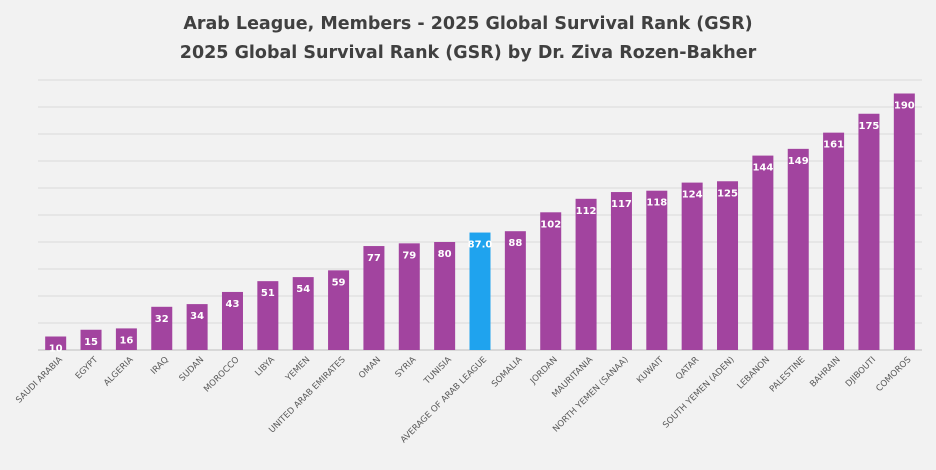 The image size is (936, 470). What do you see at coordinates (374, 258) in the screenshot?
I see `data-label: 77` at bounding box center [374, 258].